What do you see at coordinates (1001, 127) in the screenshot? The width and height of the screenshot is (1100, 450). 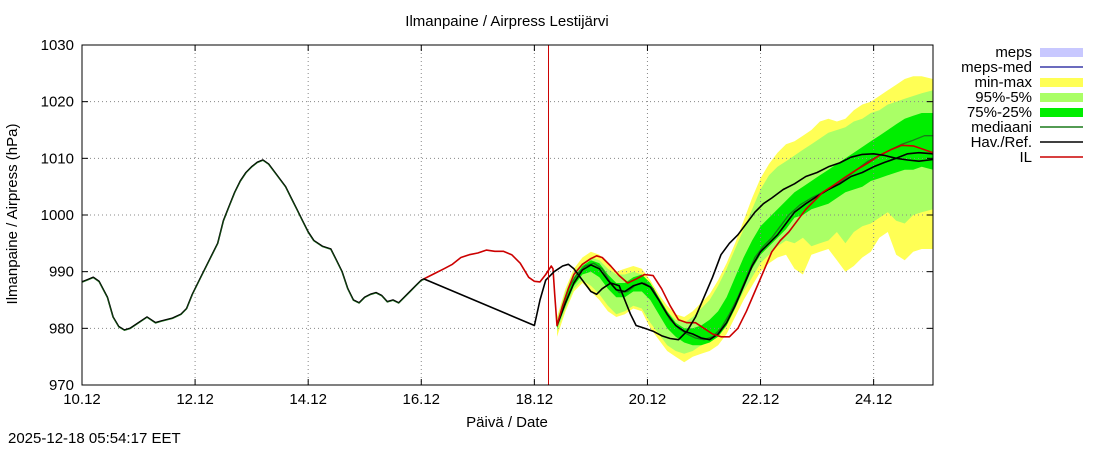 I see `legend-label: mediaani` at bounding box center [1001, 127].